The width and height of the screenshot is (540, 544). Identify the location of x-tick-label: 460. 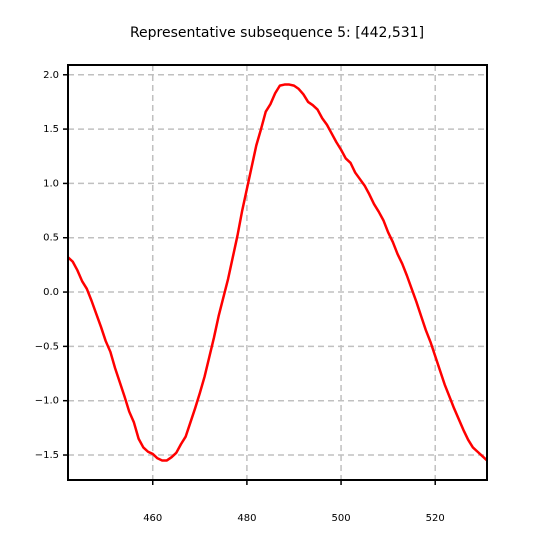
(152, 518).